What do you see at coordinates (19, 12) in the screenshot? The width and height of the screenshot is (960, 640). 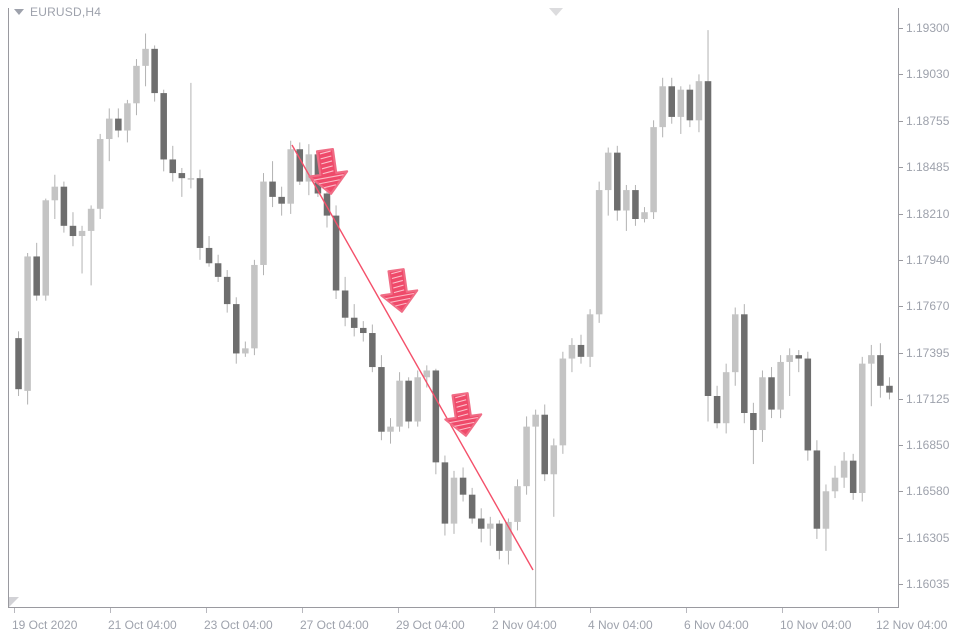 I see `chevron-down-icon` at bounding box center [19, 12].